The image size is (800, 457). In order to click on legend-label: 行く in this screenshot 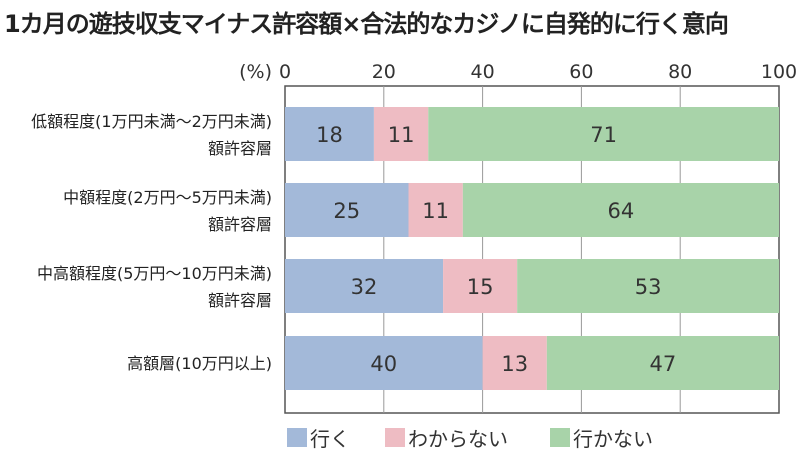, I will do `click(330, 439)`.